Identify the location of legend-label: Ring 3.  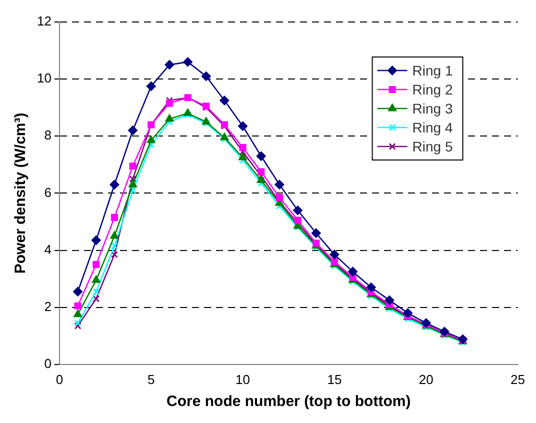
(432, 108).